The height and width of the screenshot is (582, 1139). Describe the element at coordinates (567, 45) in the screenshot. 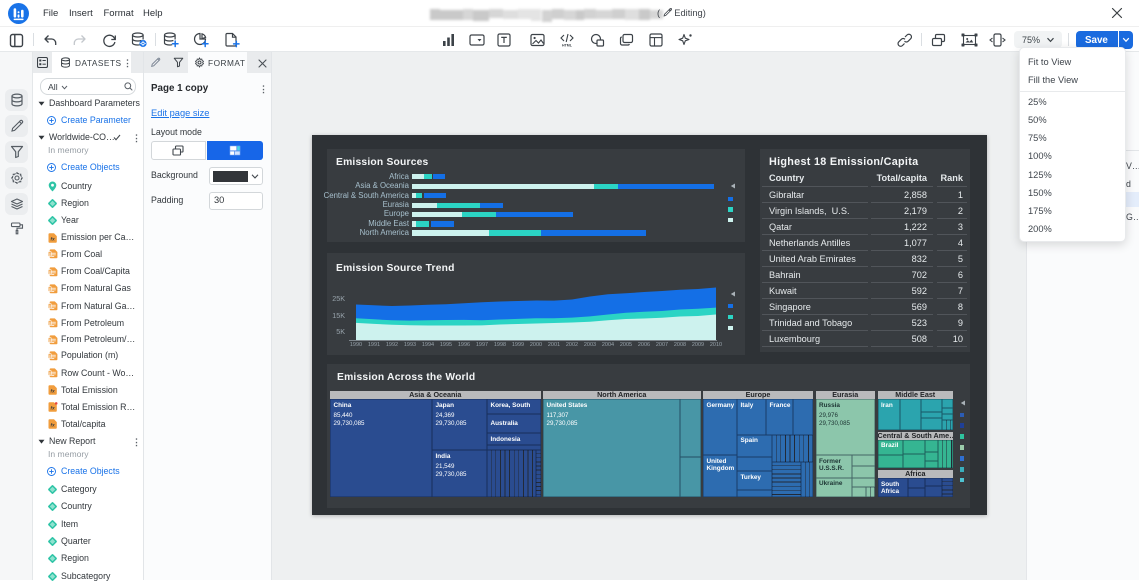

I see `svg-text: HTML` at that location.